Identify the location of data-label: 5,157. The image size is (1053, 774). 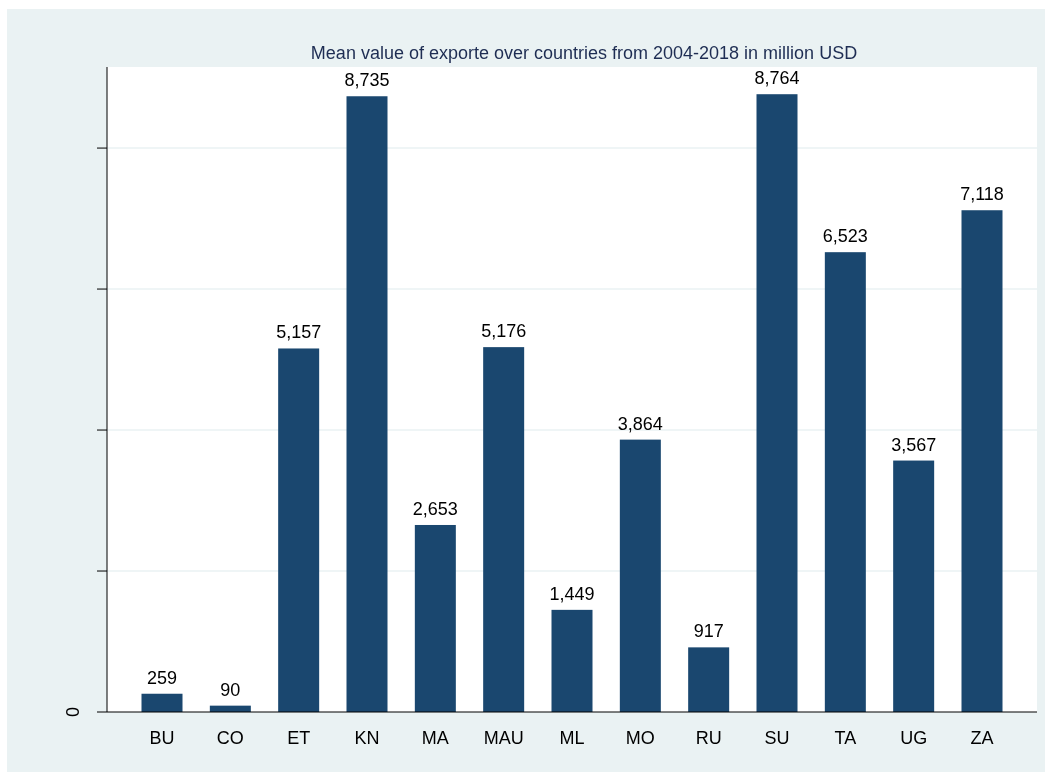
(299, 332).